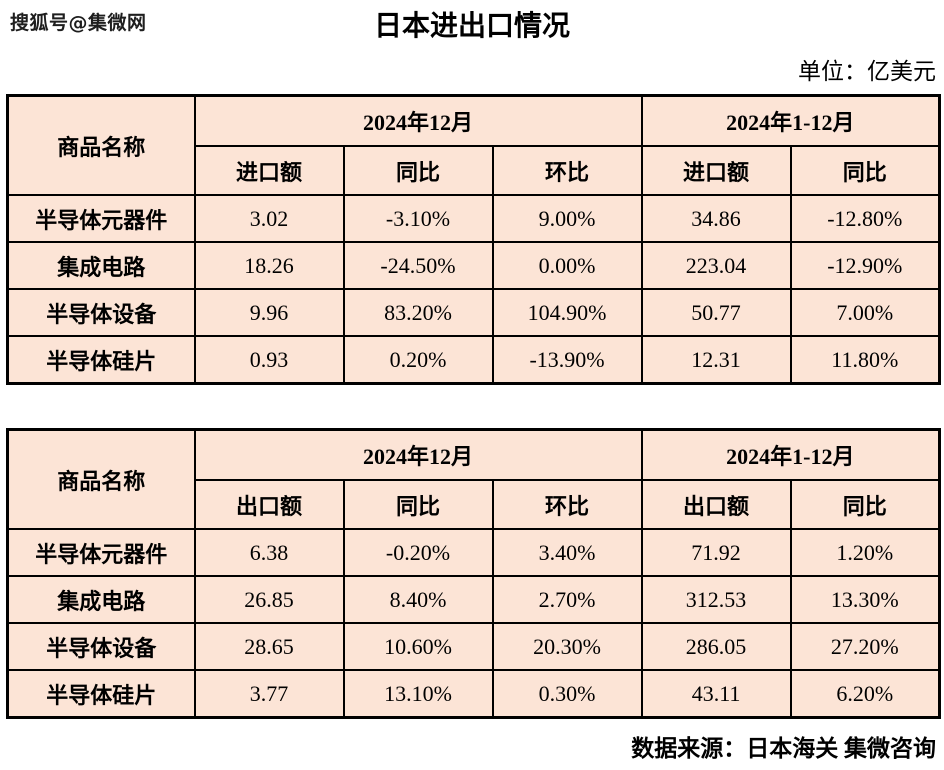 The height and width of the screenshot is (770, 944). What do you see at coordinates (418, 218) in the screenshot?
I see `value-cell: -3.10%` at bounding box center [418, 218].